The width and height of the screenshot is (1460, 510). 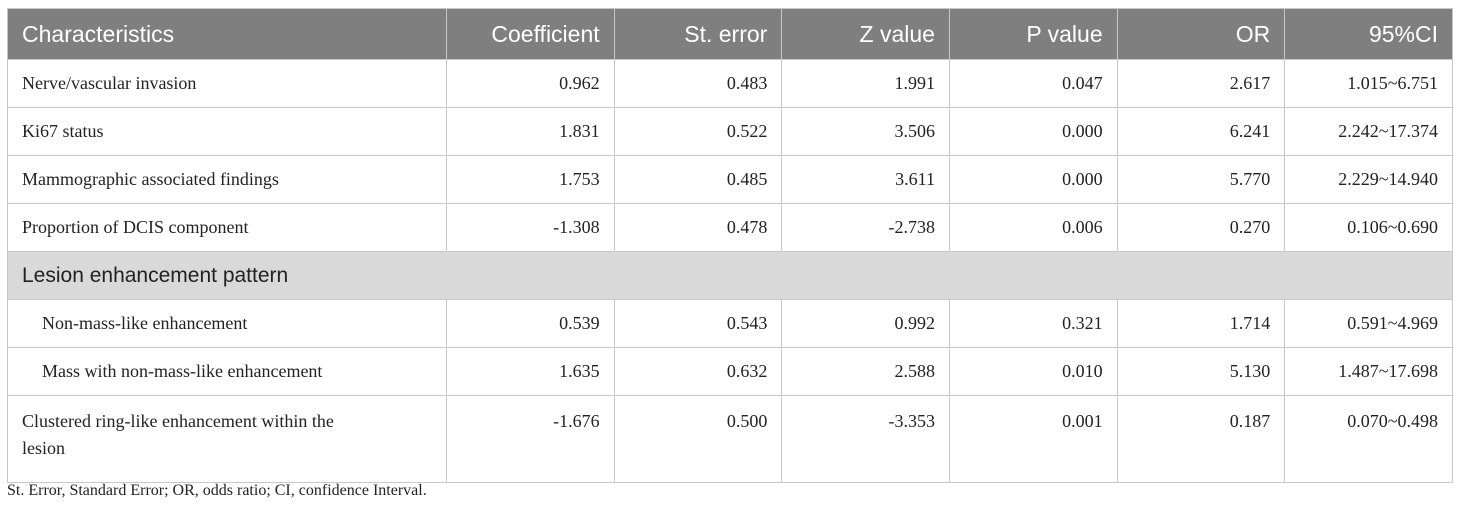 What do you see at coordinates (1388, 179) in the screenshot?
I see `cell-text: 2.229~14.940` at bounding box center [1388, 179].